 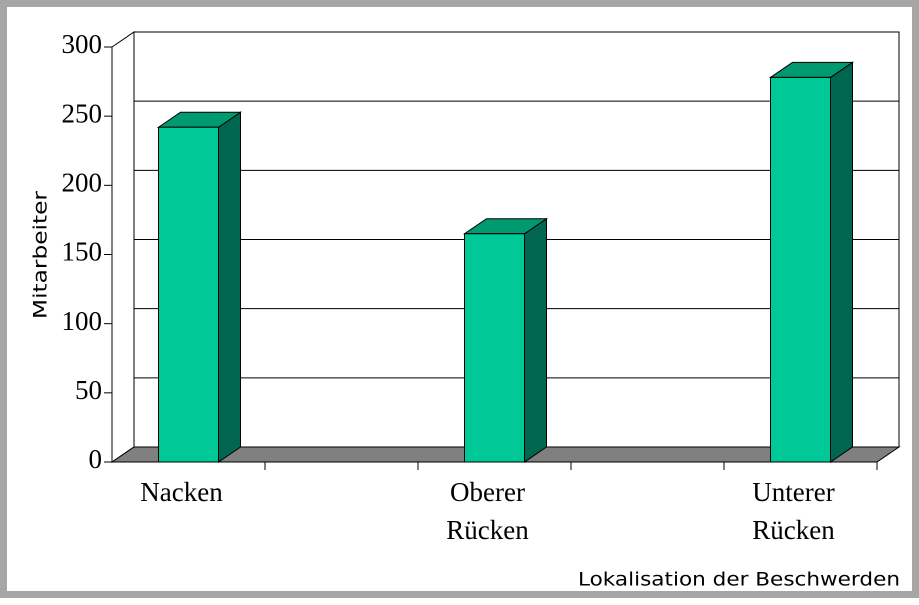 I want to click on y-tick-label: 50, so click(x=88, y=390).